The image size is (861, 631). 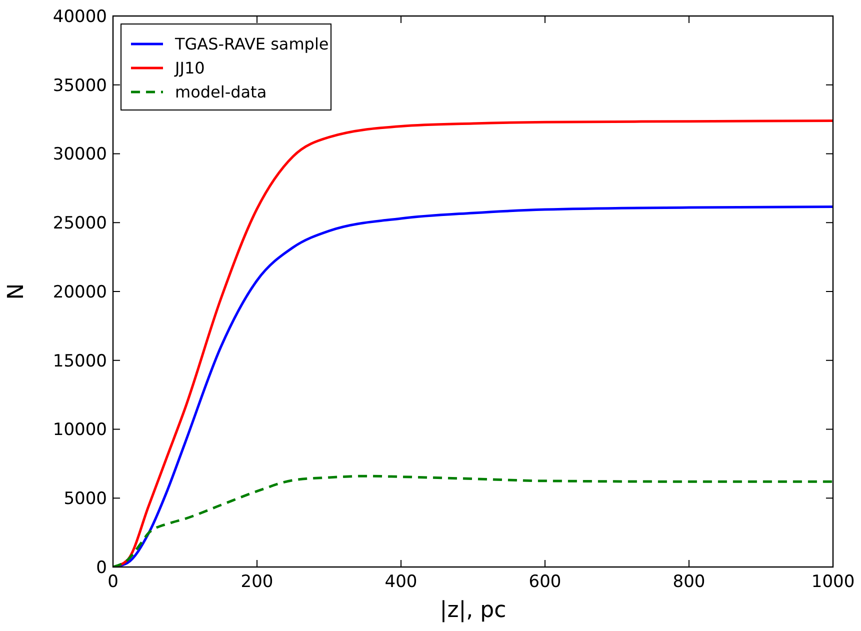 What do you see at coordinates (16, 291) in the screenshot?
I see `y-axis-title: N` at bounding box center [16, 291].